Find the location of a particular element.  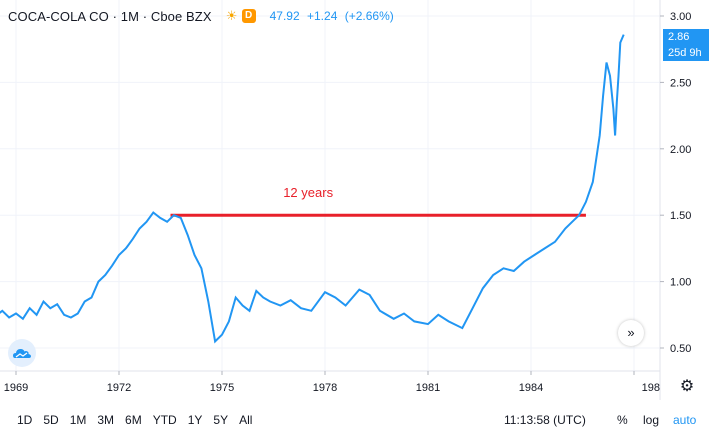

bar-countdown-tag: 25d 9h is located at coordinates (686, 53).